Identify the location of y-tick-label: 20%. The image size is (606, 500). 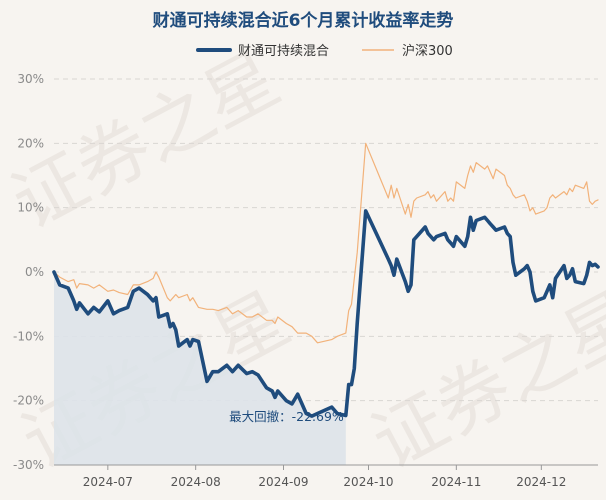
(30, 143).